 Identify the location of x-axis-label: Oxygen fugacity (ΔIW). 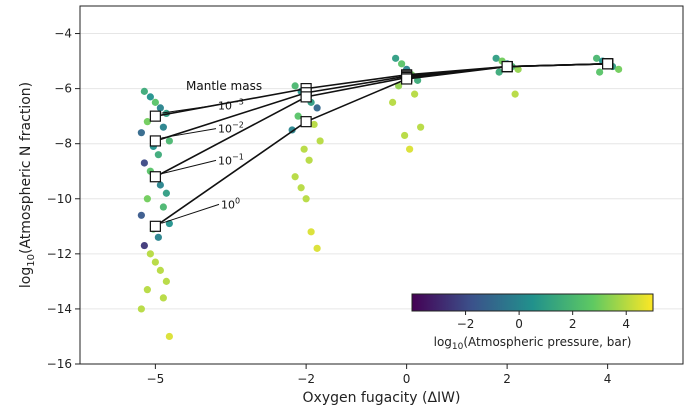
(382, 398).